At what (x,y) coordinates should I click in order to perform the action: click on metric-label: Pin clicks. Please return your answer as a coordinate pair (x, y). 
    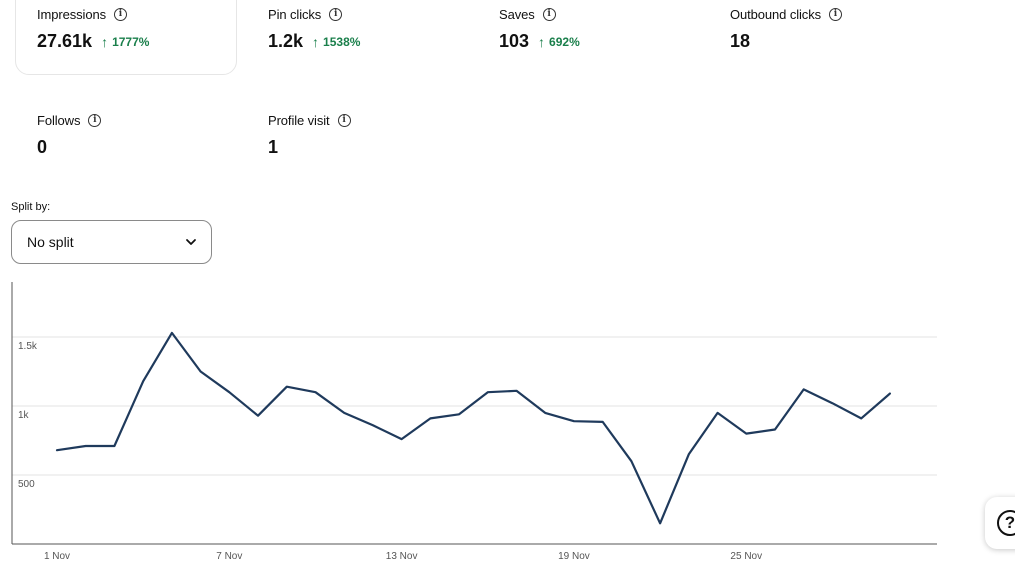
    Looking at the image, I should click on (295, 14).